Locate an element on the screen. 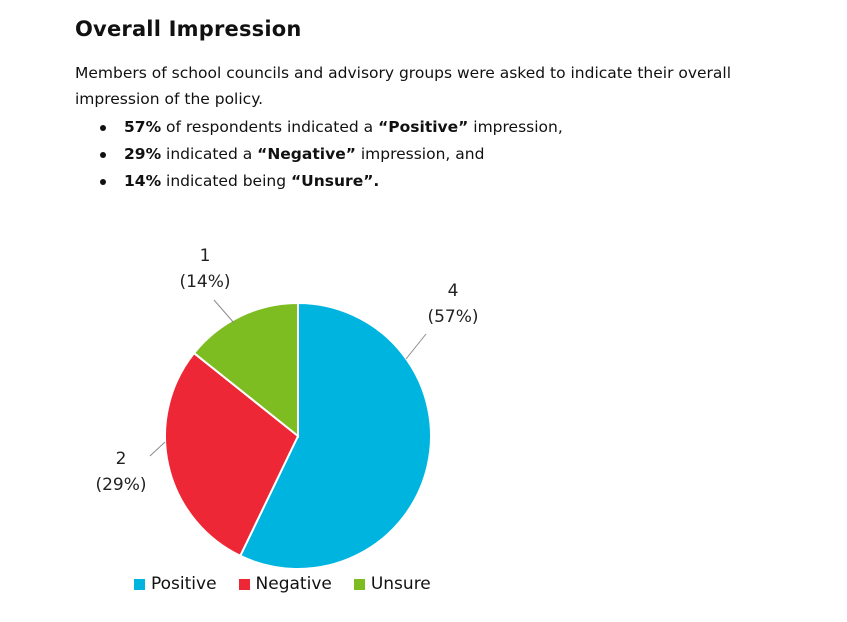  legend-swatch-unsure is located at coordinates (359, 584).